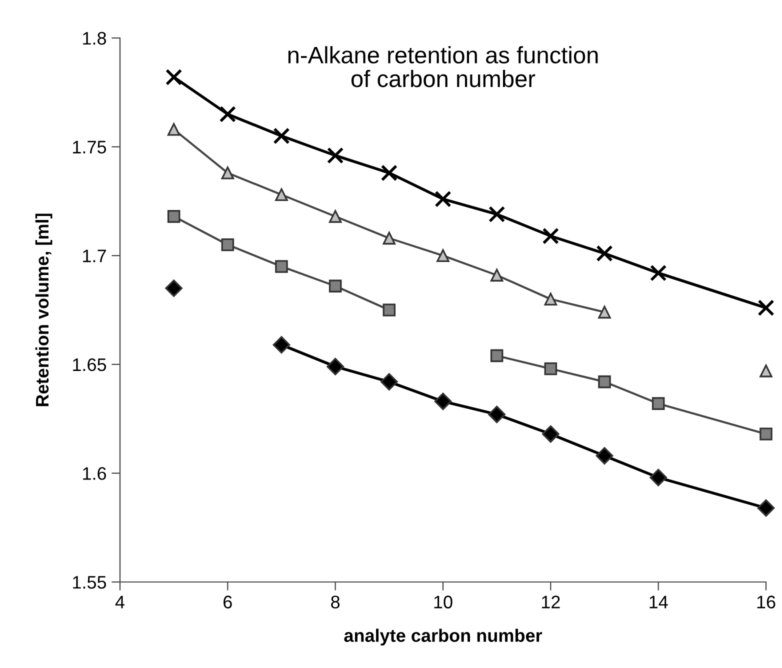 This screenshot has height=668, width=782. Describe the element at coordinates (551, 602) in the screenshot. I see `x-tick-label: 12` at that location.